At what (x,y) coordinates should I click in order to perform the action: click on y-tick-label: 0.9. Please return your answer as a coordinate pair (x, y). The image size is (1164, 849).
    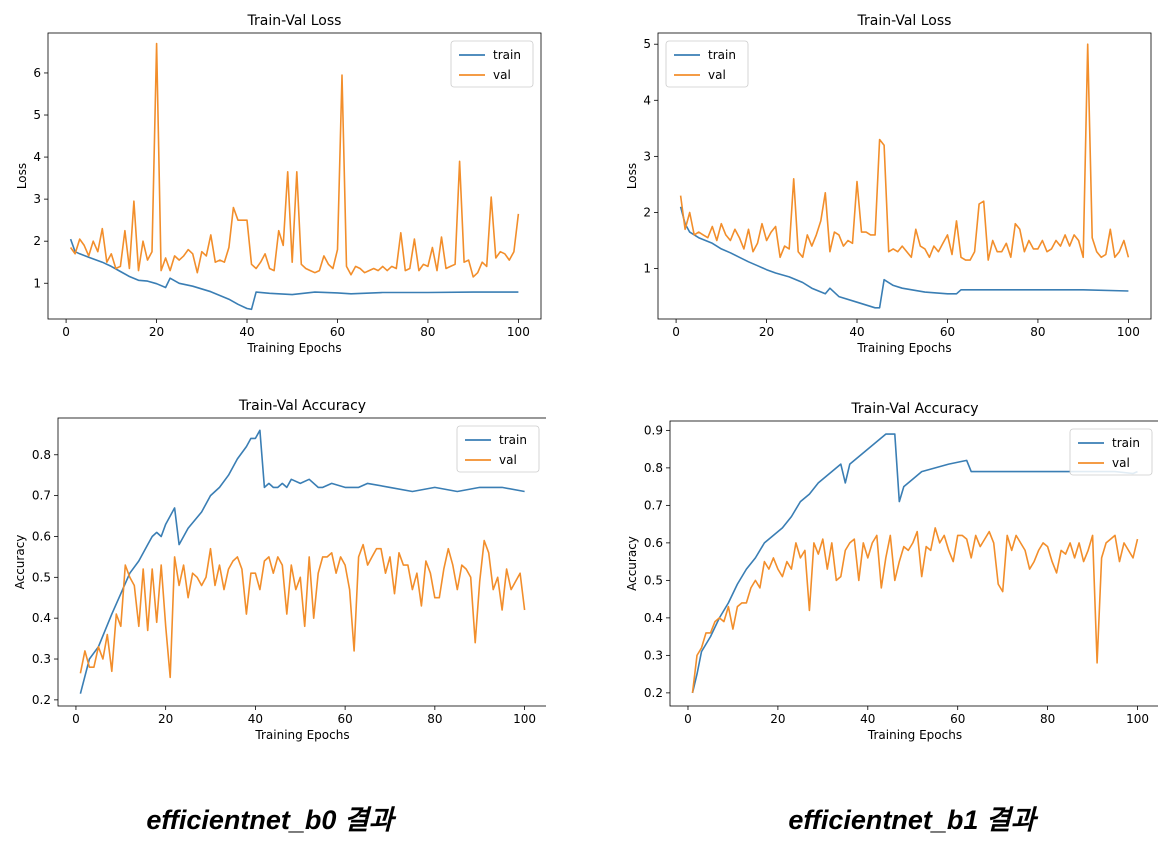
    Looking at the image, I should click on (653, 430).